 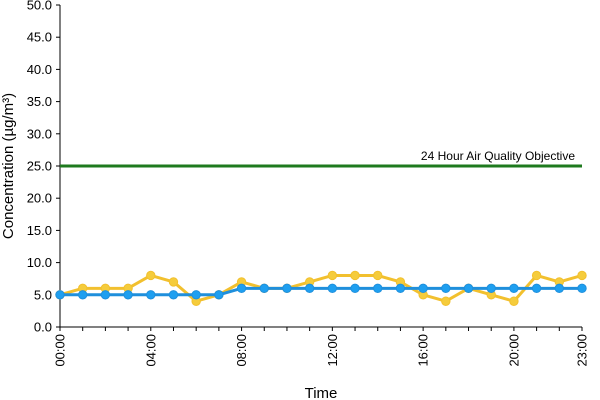 I want to click on reference-line-label: 24 Hour Air Quality Objective, so click(x=498, y=156).